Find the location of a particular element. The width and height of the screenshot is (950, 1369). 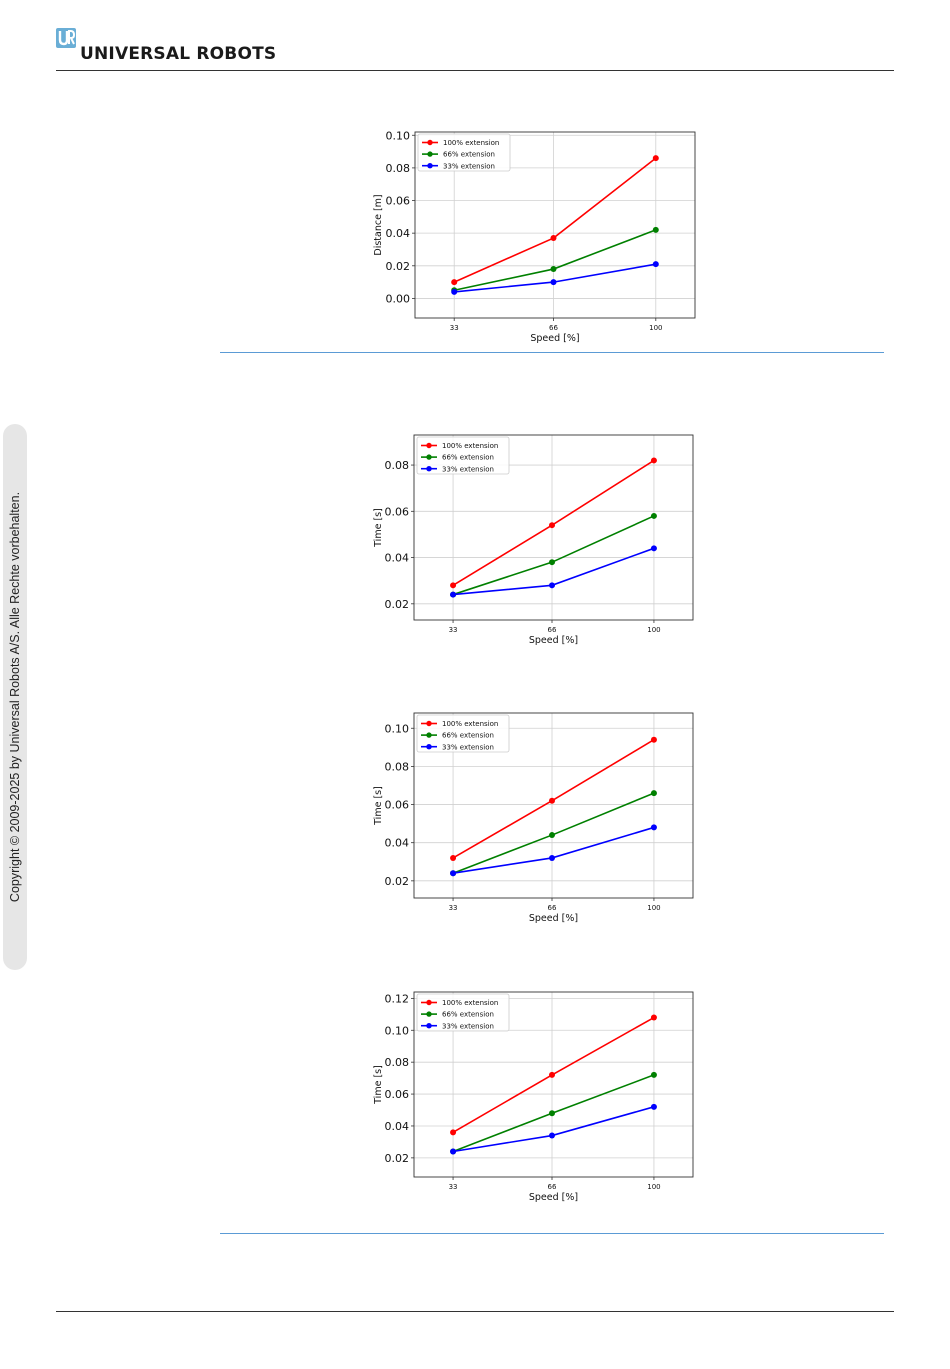

y-axis-label: Distance [m] is located at coordinates (378, 224).